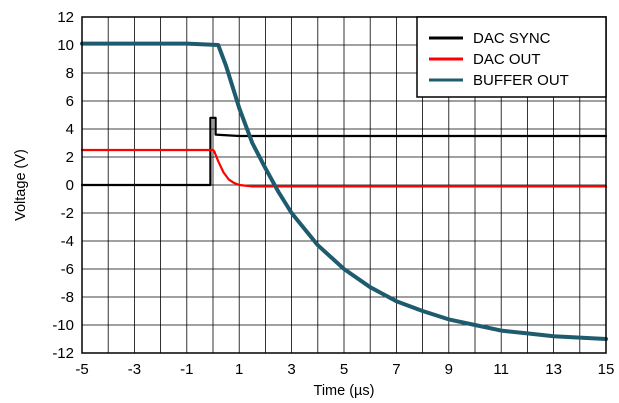 This screenshot has width=619, height=403. Describe the element at coordinates (65, 45) in the screenshot. I see `y-tick-label: 10` at that location.